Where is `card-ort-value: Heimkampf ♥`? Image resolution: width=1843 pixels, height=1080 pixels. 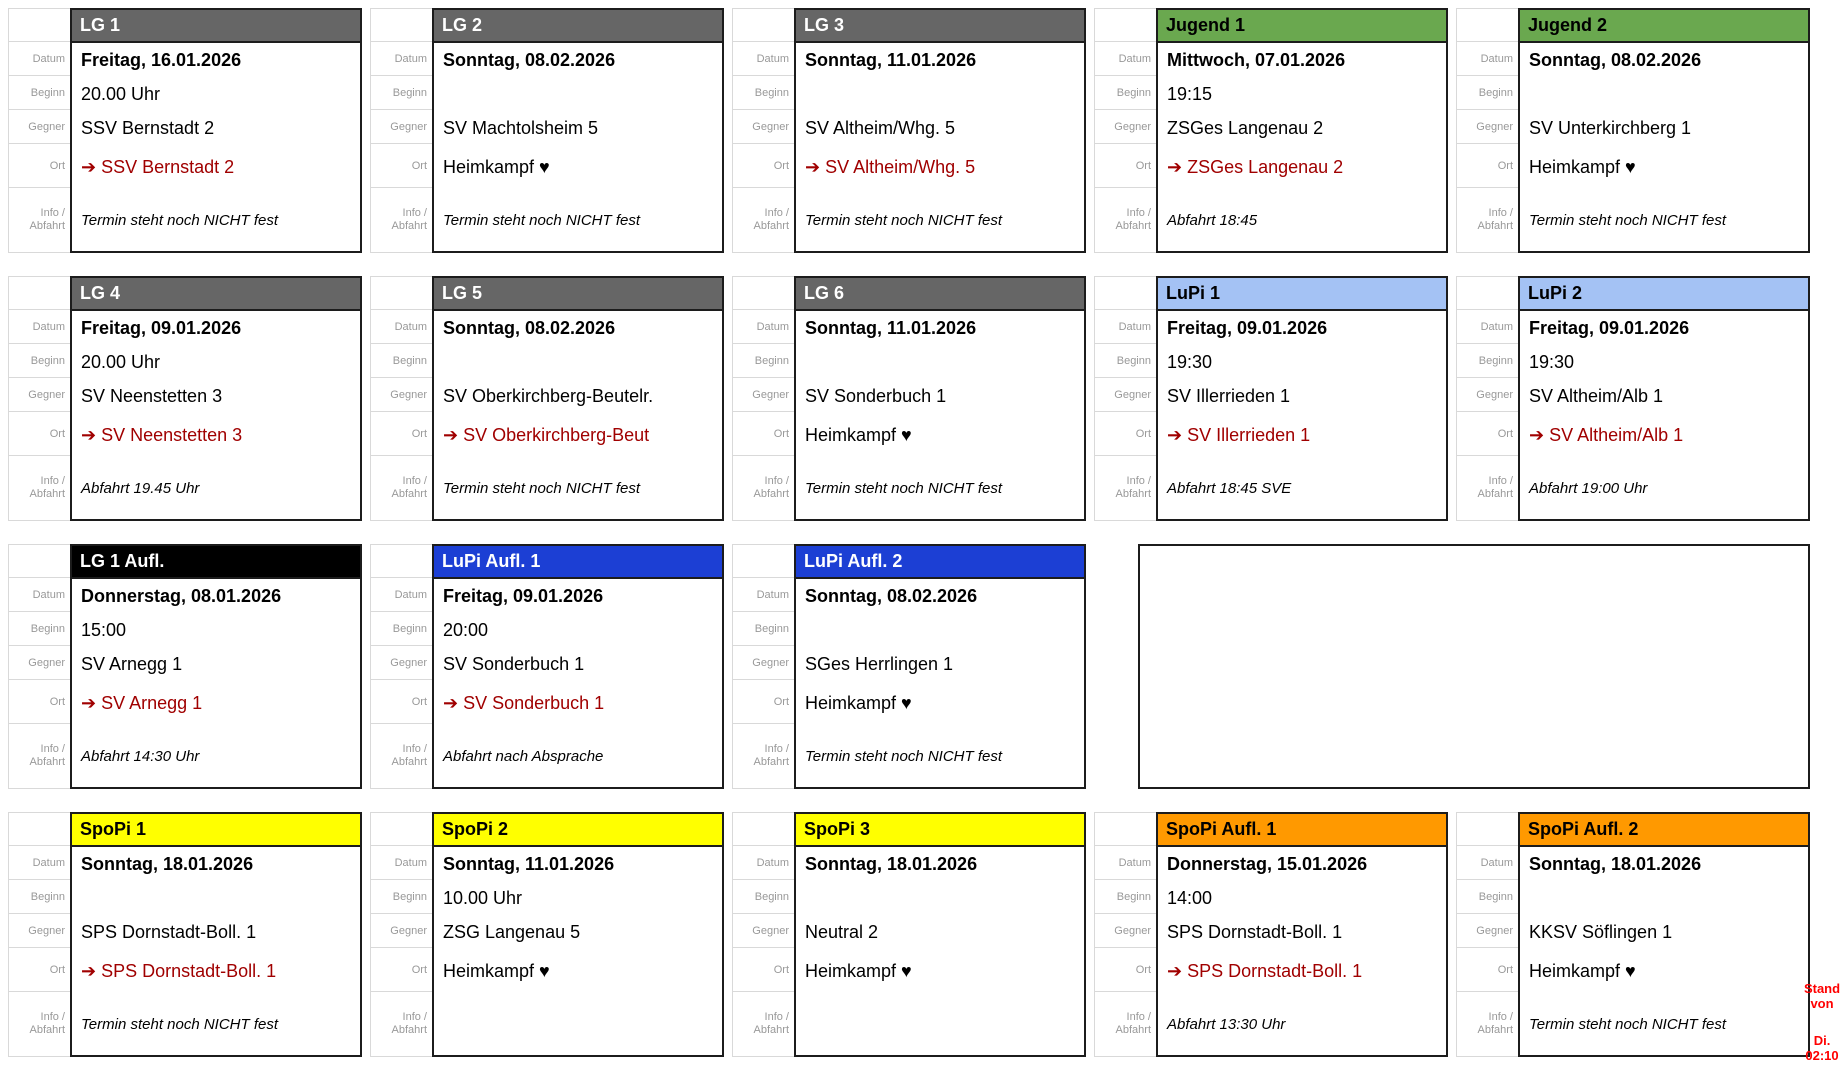
card-ort-value: Heimkampf ♥ is located at coordinates (496, 166).